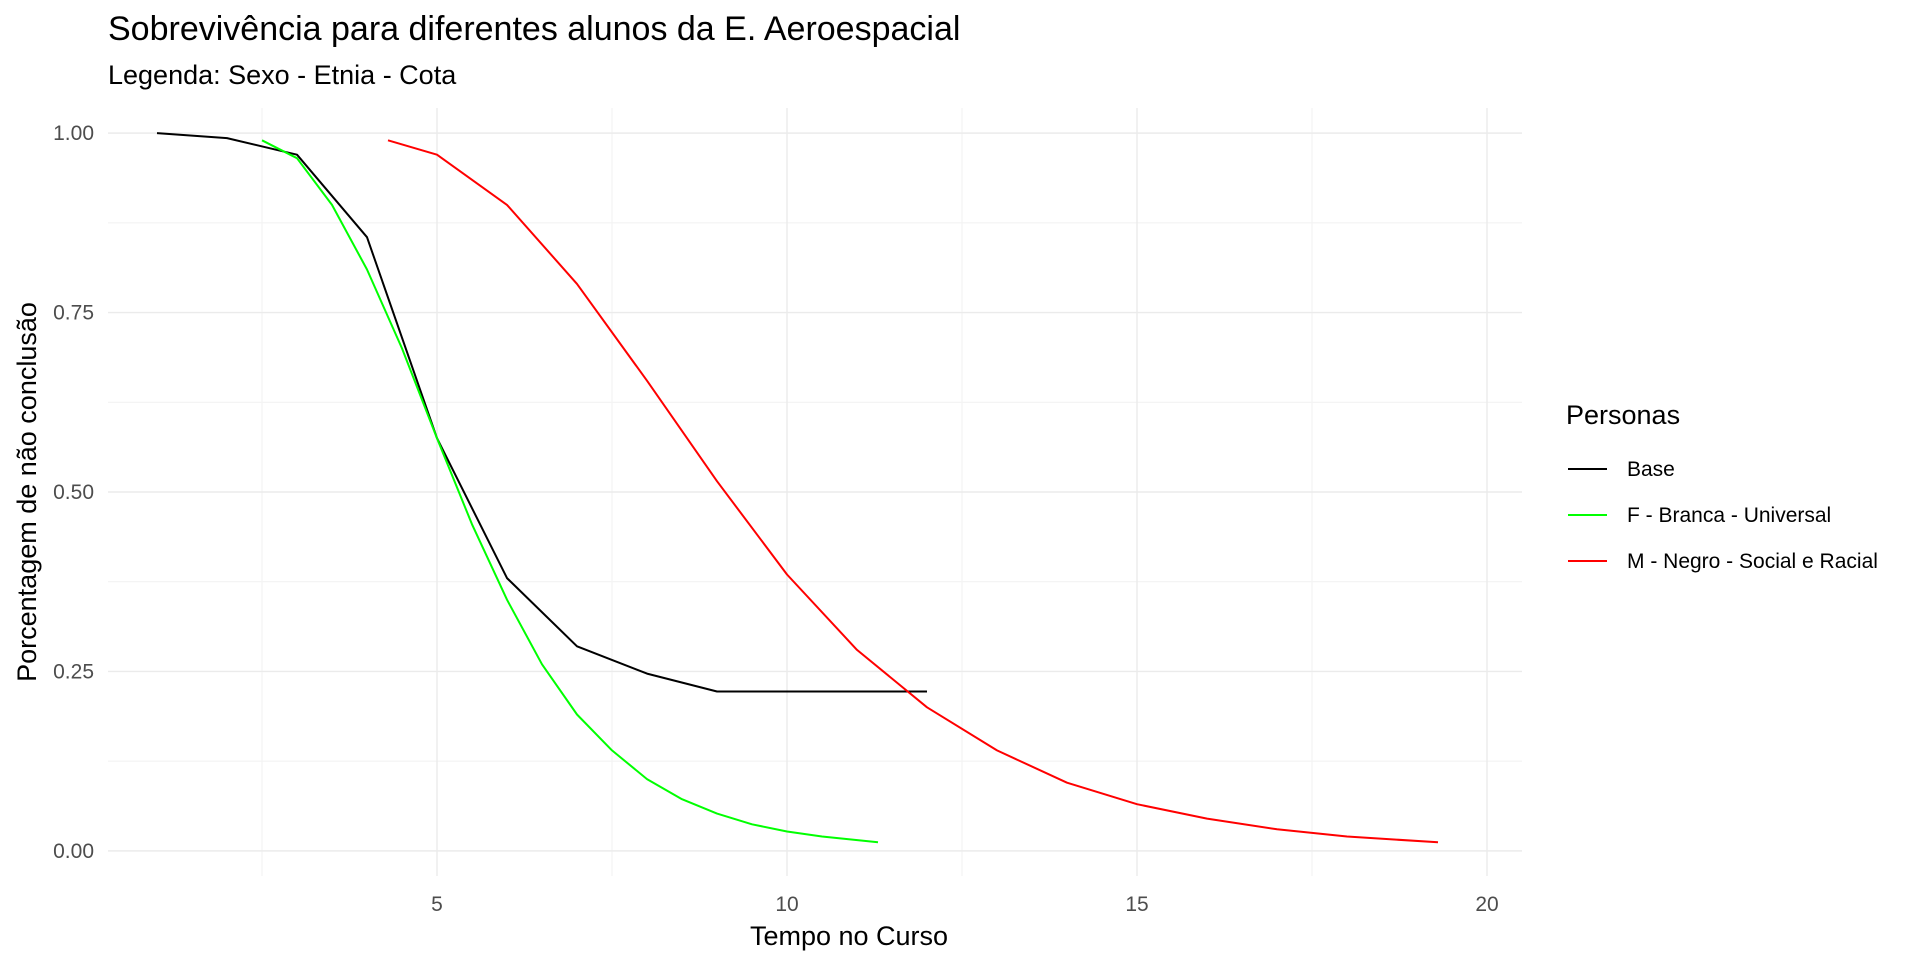 The image size is (1920, 960). Describe the element at coordinates (849, 936) in the screenshot. I see `x-axis-title: Tempo no Curso` at that location.